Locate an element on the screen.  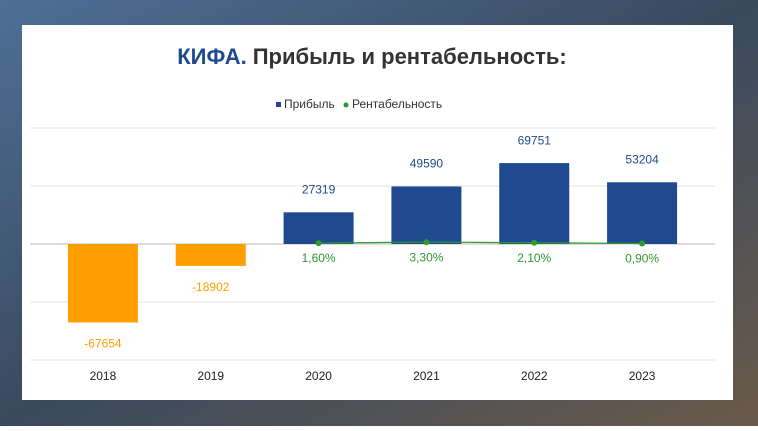
chart-title: КИФА. Прибыль и рентабельность: is located at coordinates (371, 56).